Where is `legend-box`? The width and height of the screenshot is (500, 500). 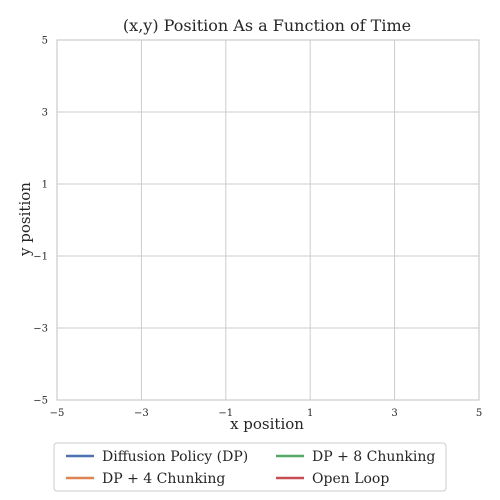
legend-box is located at coordinates (250, 467).